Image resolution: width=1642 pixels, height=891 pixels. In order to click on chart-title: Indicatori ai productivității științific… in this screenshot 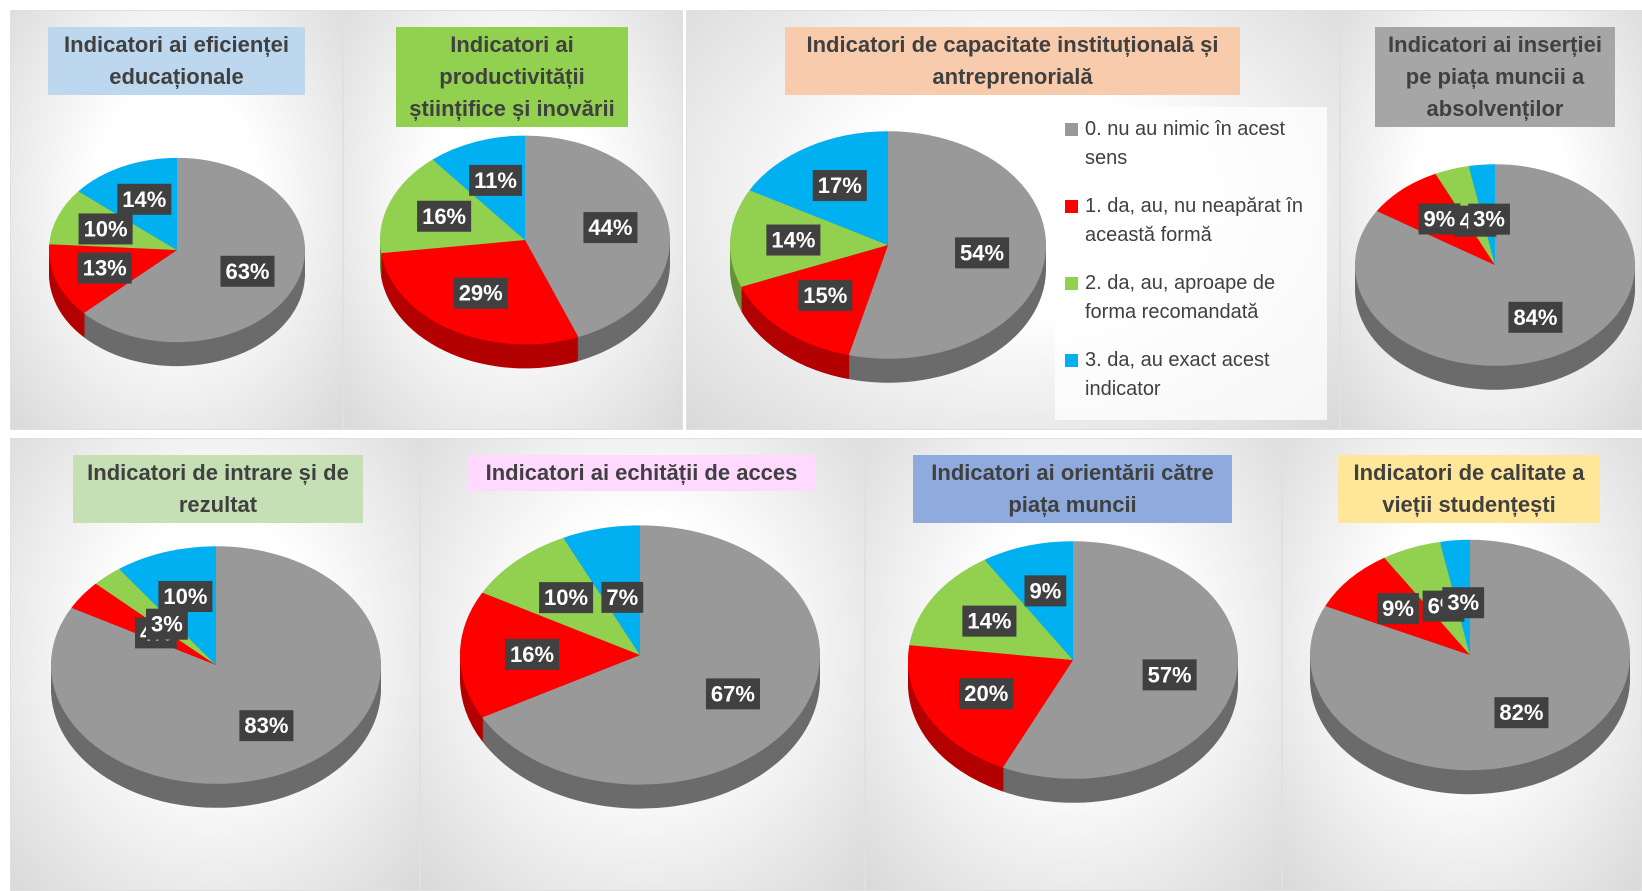, I will do `click(512, 77)`.